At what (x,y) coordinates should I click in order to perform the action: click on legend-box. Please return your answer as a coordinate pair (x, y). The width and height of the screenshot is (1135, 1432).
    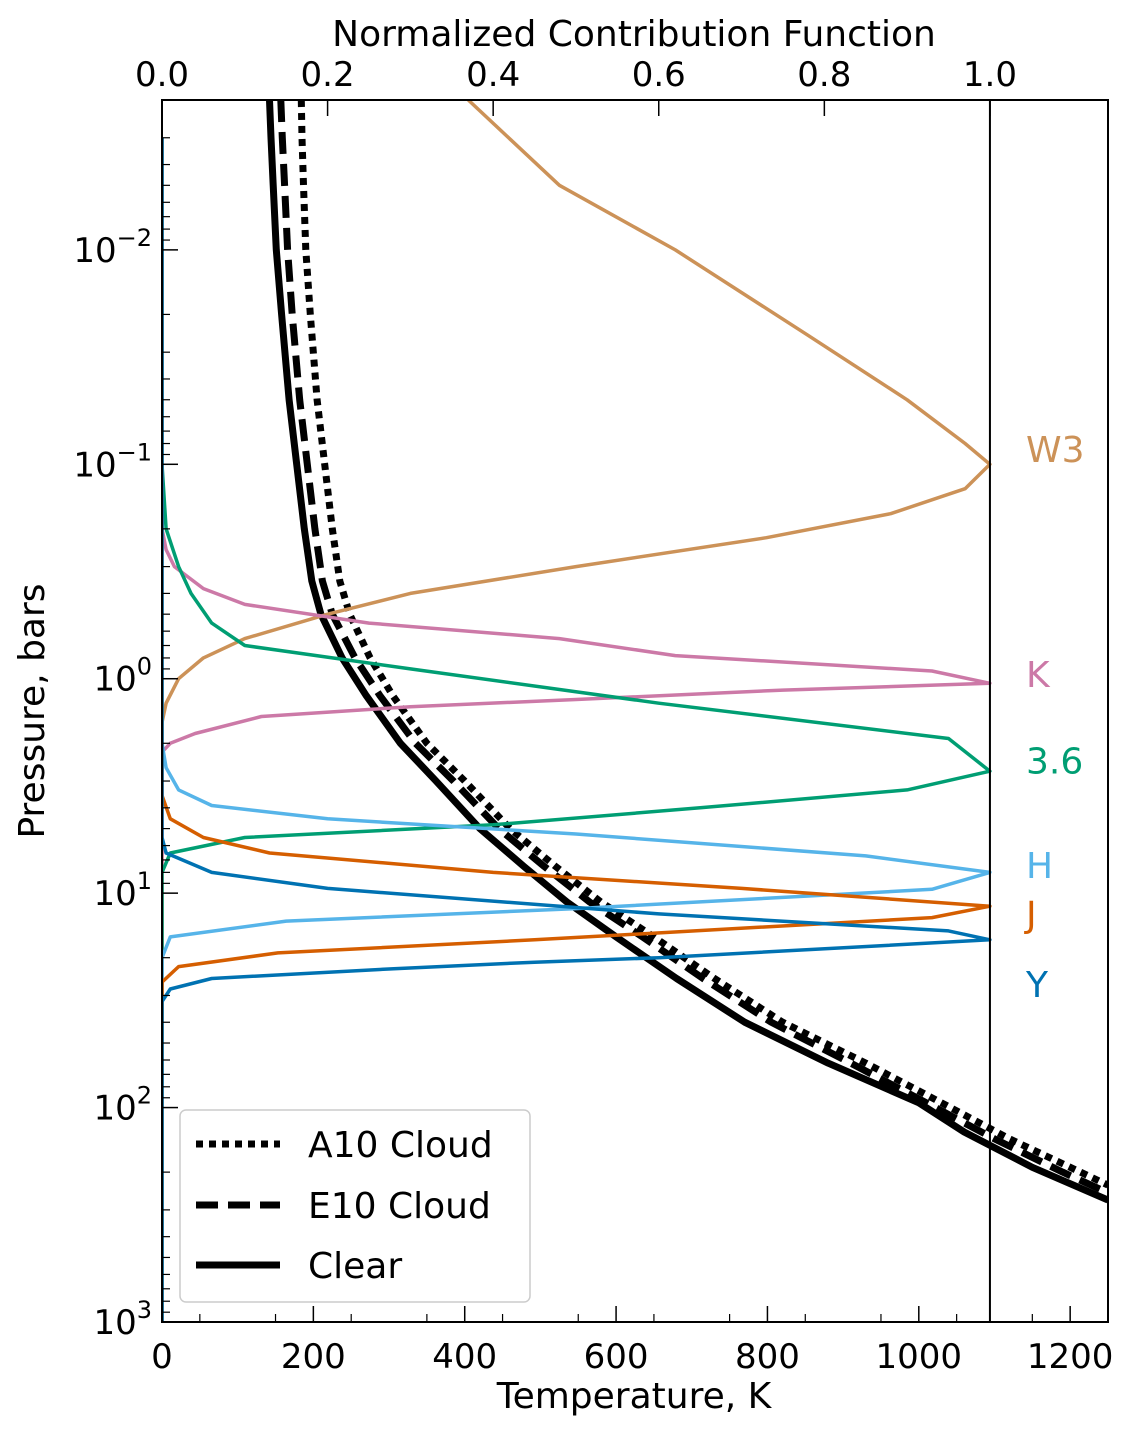
    Looking at the image, I should click on (355, 1206).